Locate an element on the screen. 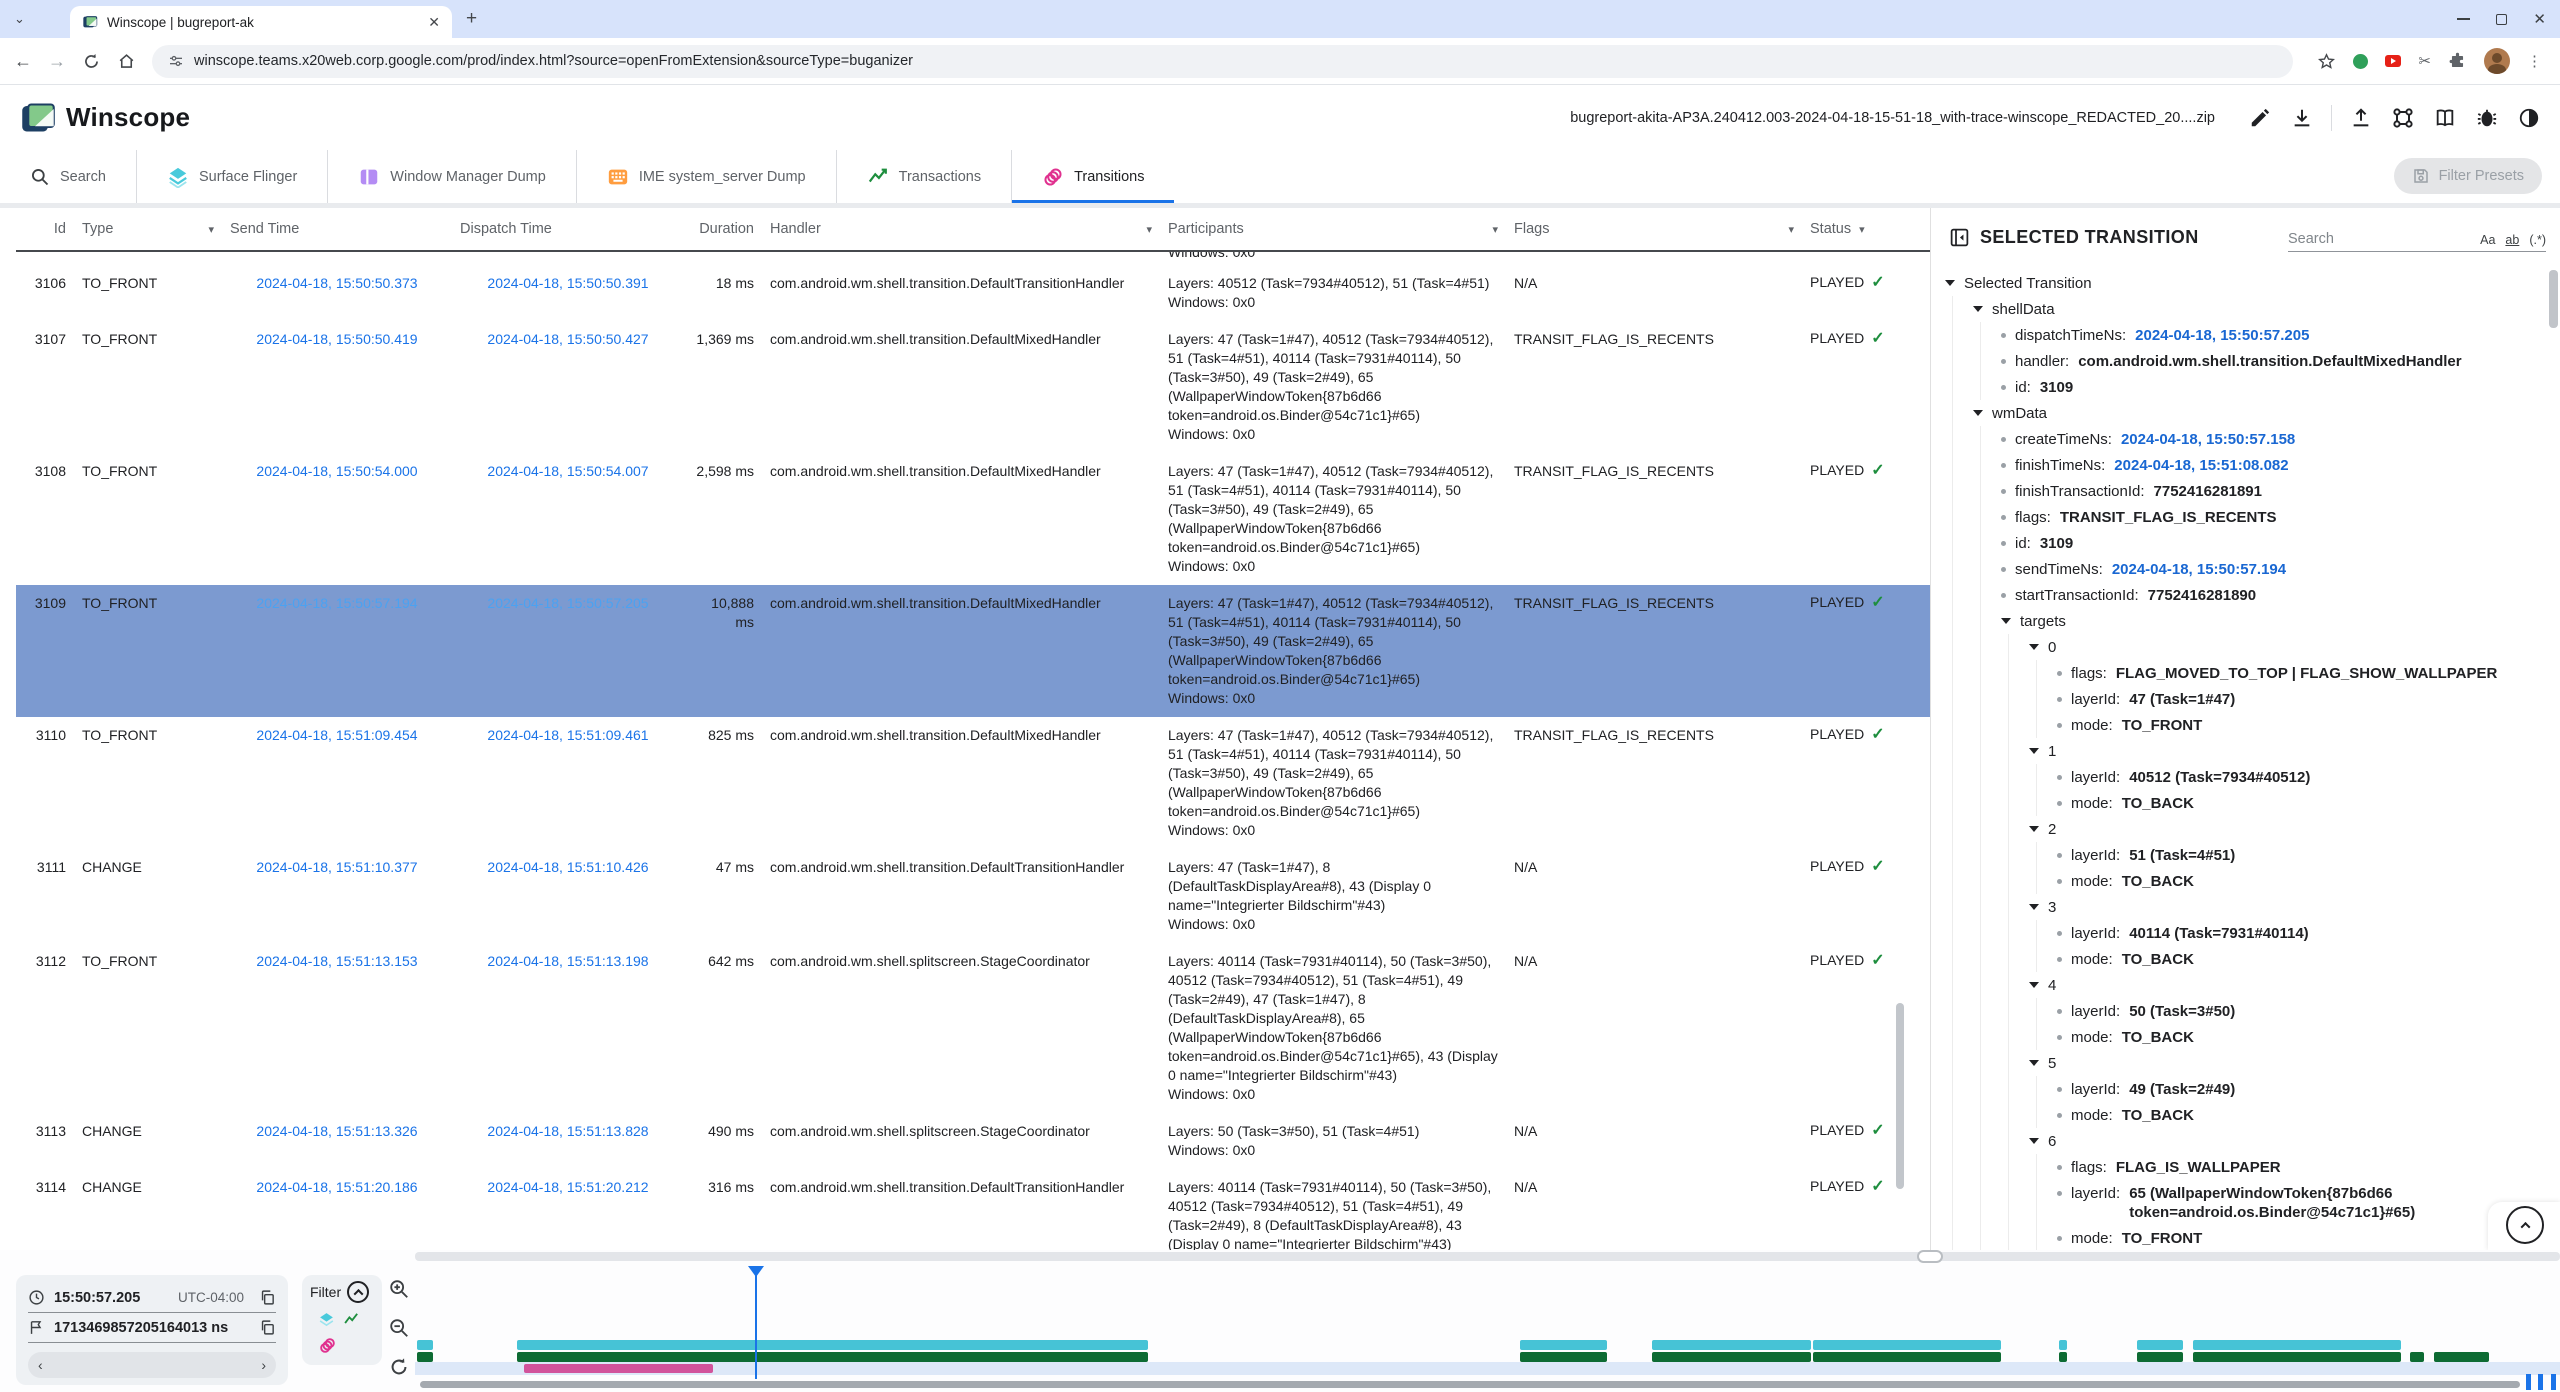 This screenshot has height=1392, width=2560. cell-send-time: 2024-04-18, 15:51:09.454 is located at coordinates (337, 735).